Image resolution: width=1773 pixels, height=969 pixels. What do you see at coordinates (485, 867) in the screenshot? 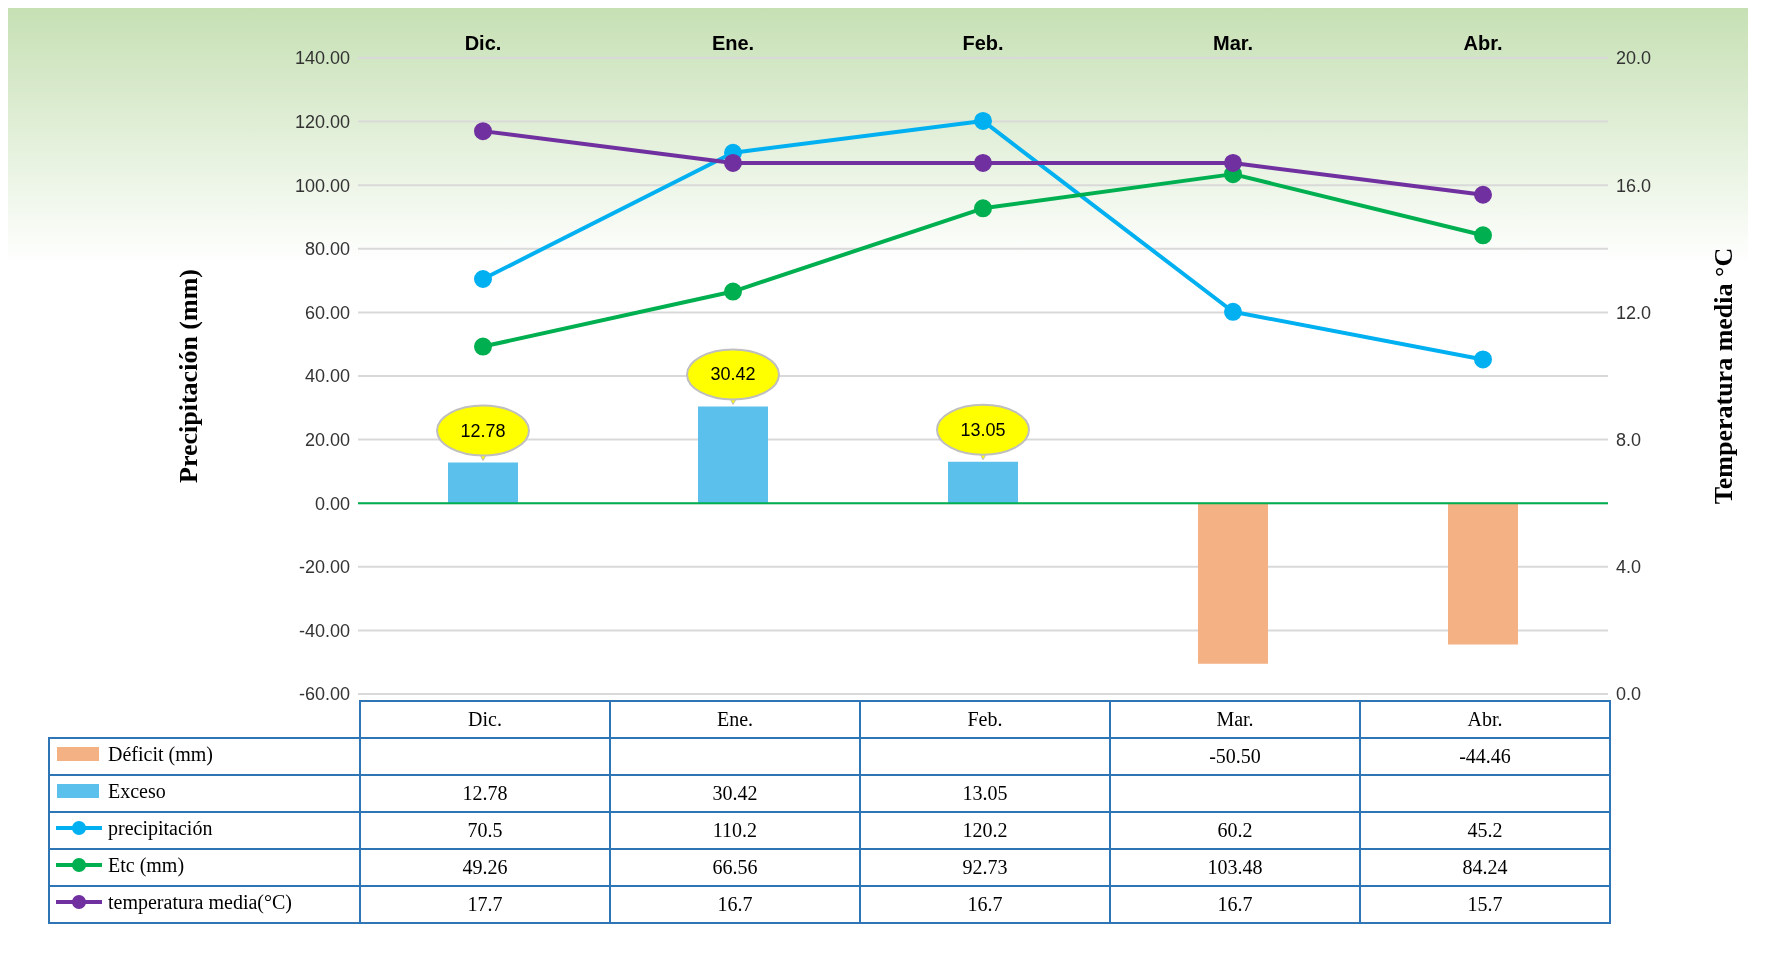
I see `data-label: 49.26` at bounding box center [485, 867].